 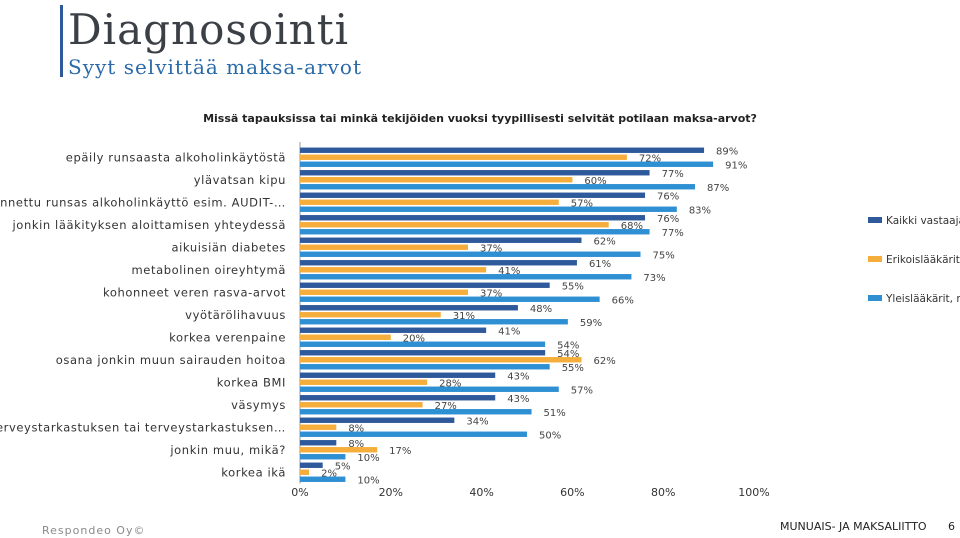 What do you see at coordinates (343, 466) in the screenshot?
I see `data-label: 5%` at bounding box center [343, 466].